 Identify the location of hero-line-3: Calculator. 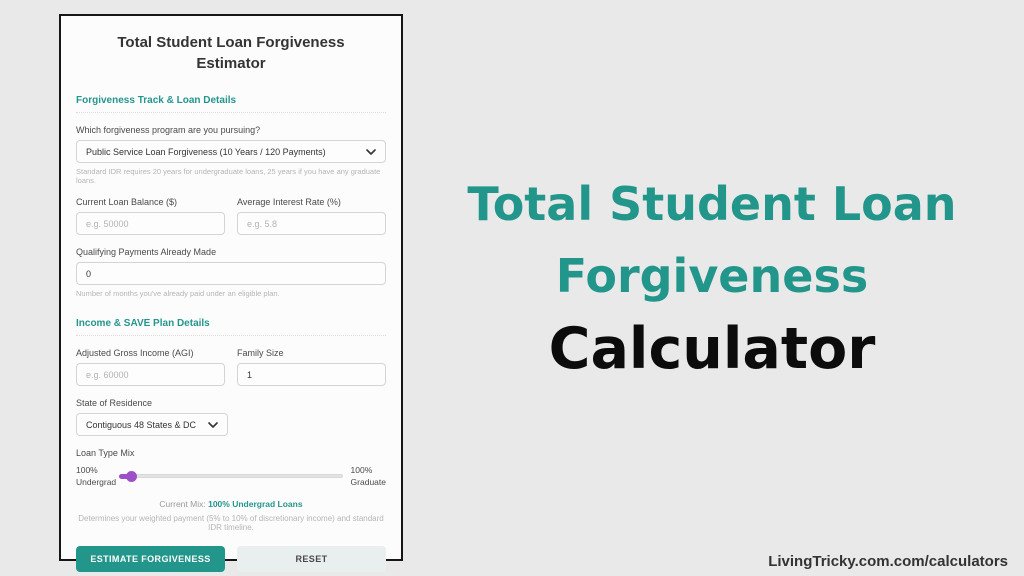
(712, 349).